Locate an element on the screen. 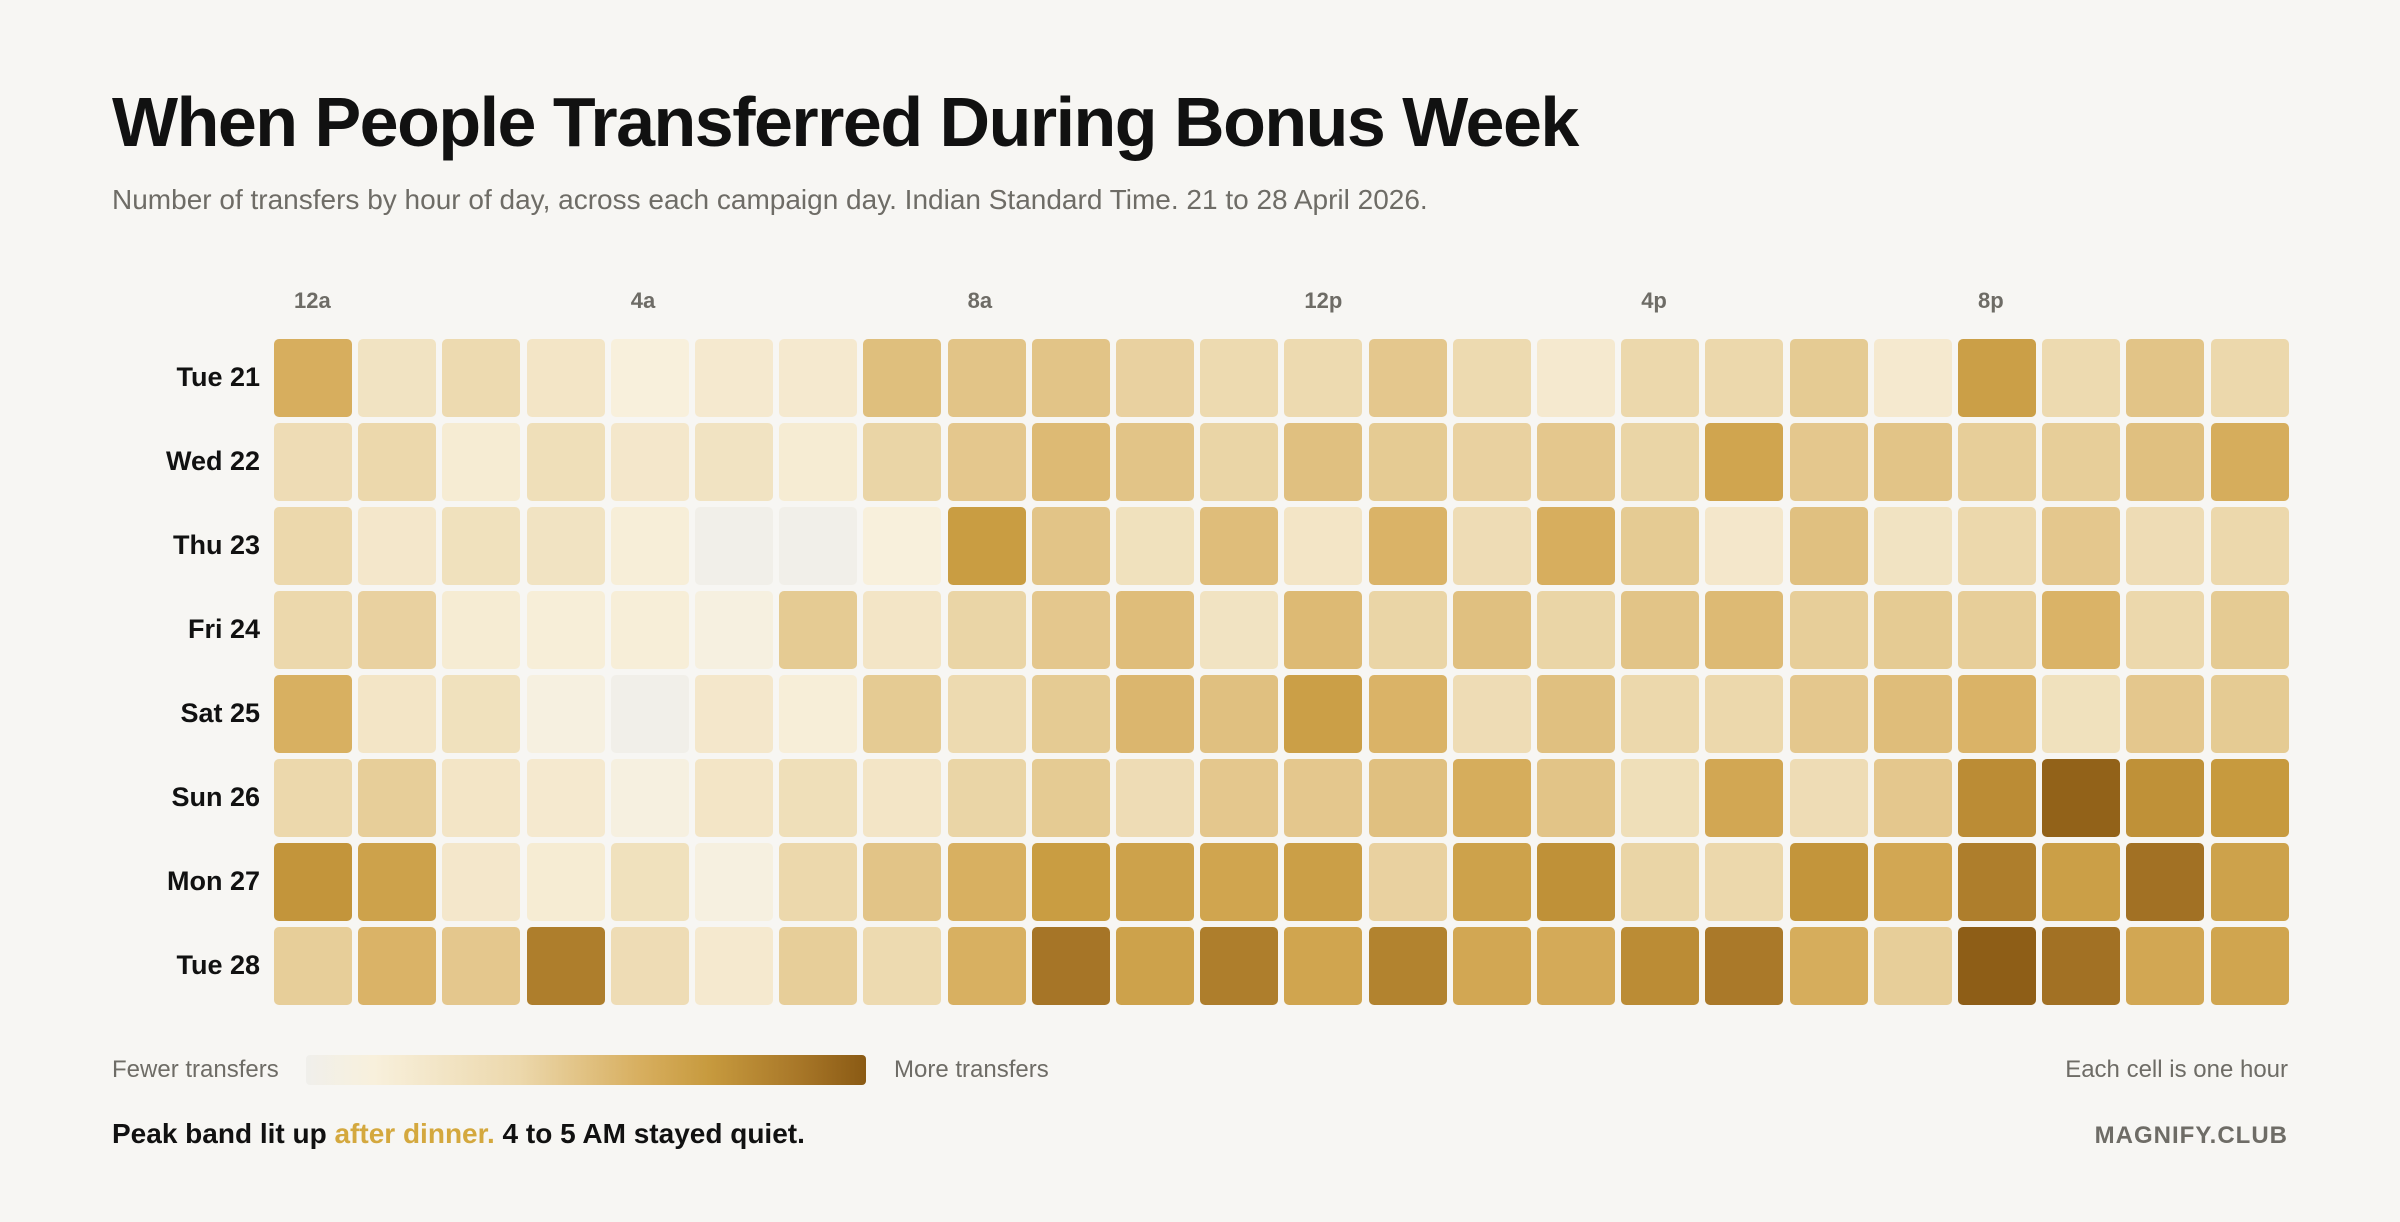  hour-axis: 12a 4a 8a 12p 4p 8p is located at coordinates (1200, 303).